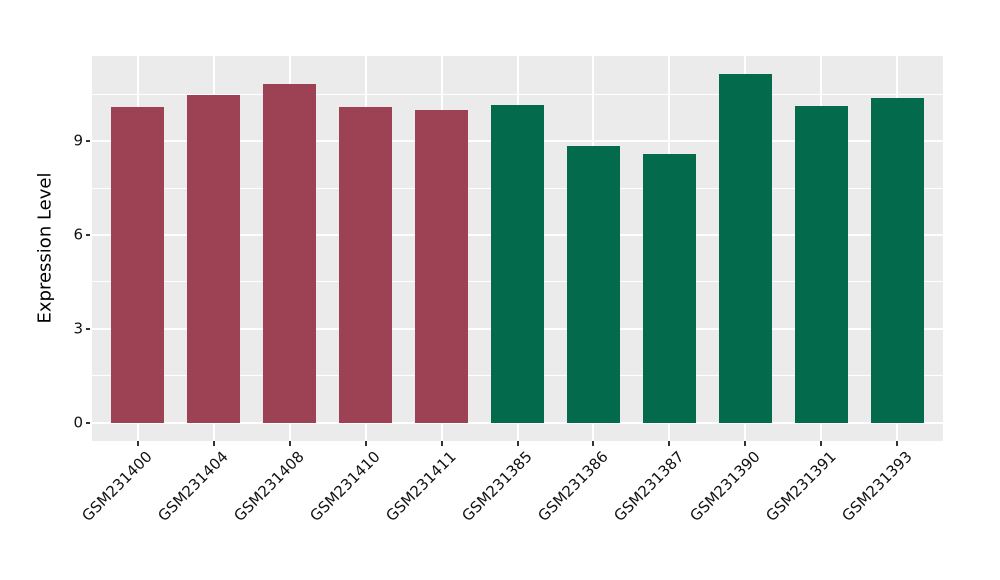 Image resolution: width=1000 pixels, height=580 pixels. Describe the element at coordinates (801, 486) in the screenshot. I see `x-tick-label-GSM231391: GSM231391` at that location.